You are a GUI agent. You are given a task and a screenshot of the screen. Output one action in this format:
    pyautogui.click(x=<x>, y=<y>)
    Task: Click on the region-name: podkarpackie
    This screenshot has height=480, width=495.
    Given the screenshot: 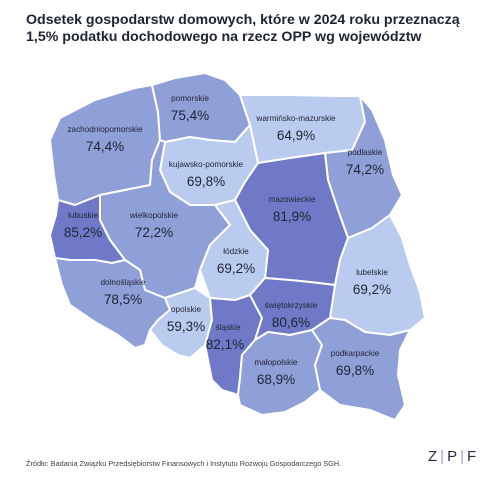 What is the action you would take?
    pyautogui.click(x=355, y=353)
    